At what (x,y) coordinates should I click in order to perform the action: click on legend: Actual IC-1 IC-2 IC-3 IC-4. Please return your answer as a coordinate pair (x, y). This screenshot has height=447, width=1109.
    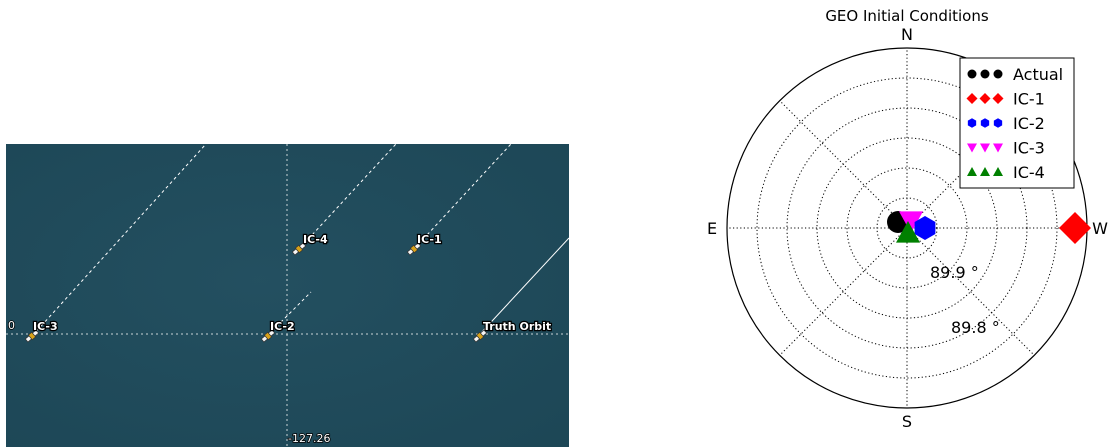
    Looking at the image, I should click on (1017, 123).